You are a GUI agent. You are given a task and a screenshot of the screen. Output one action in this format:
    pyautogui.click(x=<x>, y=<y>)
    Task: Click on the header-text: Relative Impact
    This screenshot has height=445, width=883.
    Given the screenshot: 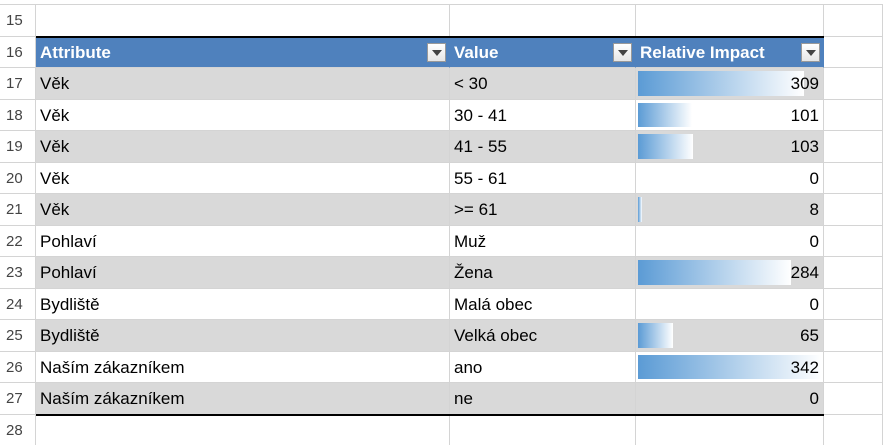 What is the action you would take?
    pyautogui.click(x=702, y=52)
    